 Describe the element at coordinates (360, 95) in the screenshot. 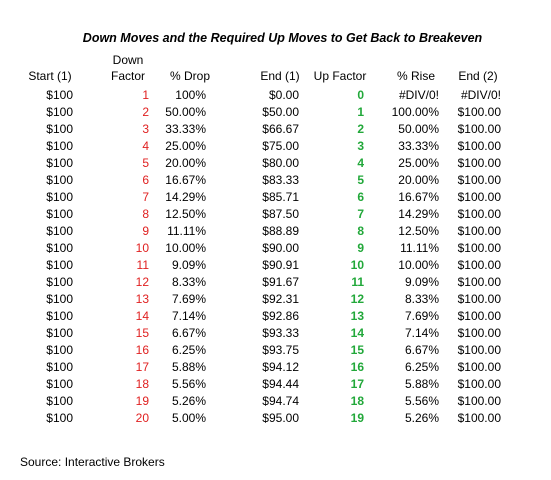

I see `table-cell: 0` at that location.